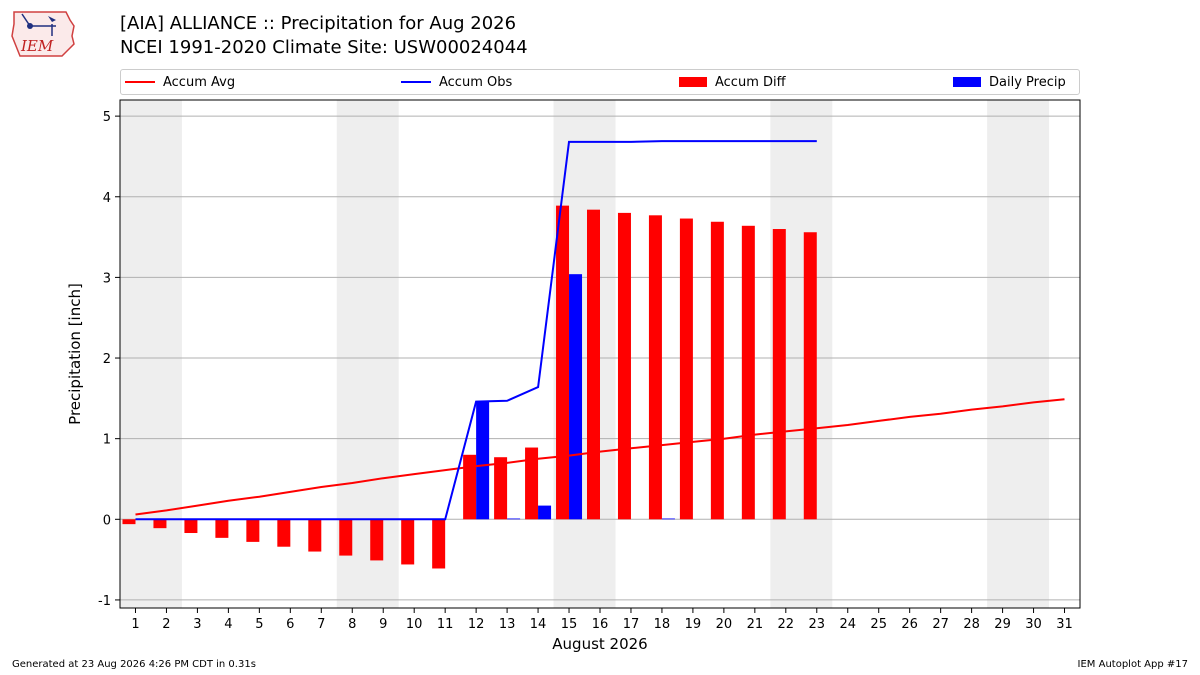 The width and height of the screenshot is (1200, 675). What do you see at coordinates (290, 624) in the screenshot?
I see `x-tick-label: 6` at bounding box center [290, 624].